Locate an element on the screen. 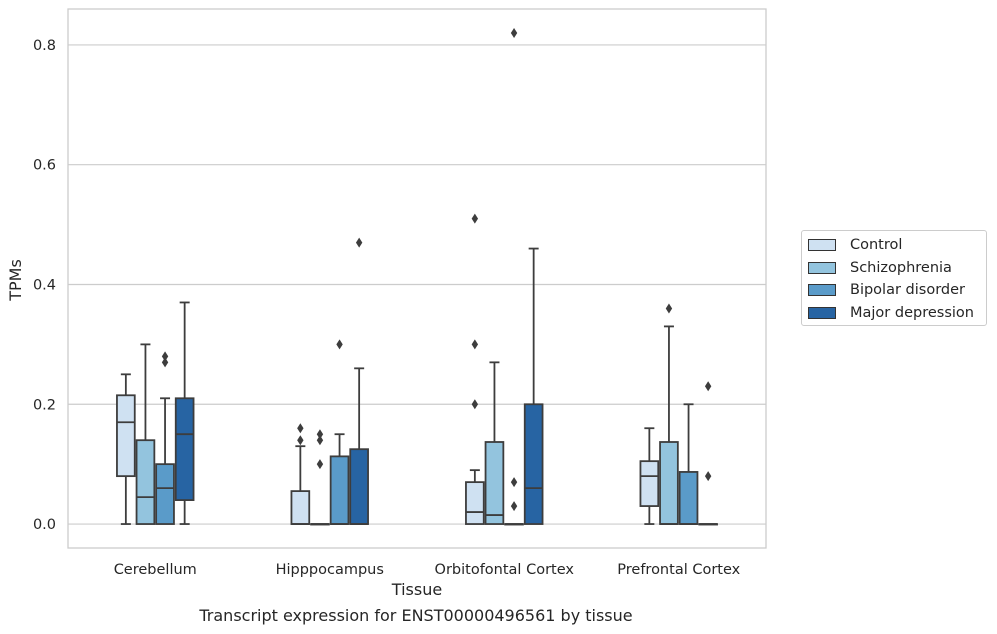 The width and height of the screenshot is (997, 634). x-tick-label: Cerebellum is located at coordinates (155, 570).